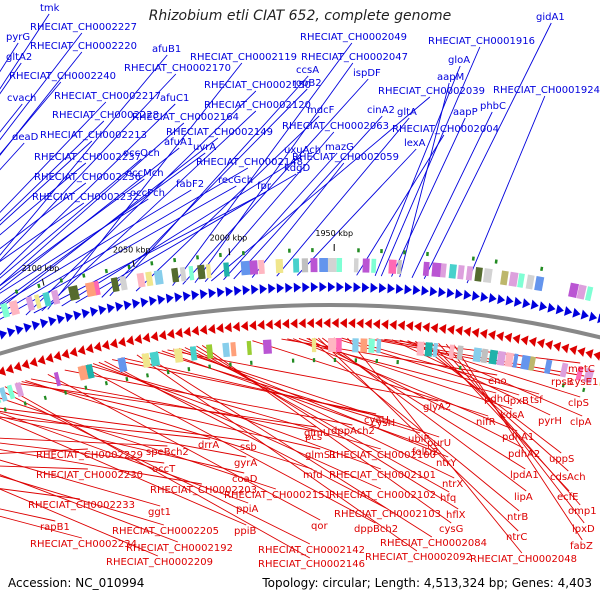  What do you see at coordinates (376, 529) in the screenshot?
I see `reverse-gene-label: dppBch2` at bounding box center [376, 529].